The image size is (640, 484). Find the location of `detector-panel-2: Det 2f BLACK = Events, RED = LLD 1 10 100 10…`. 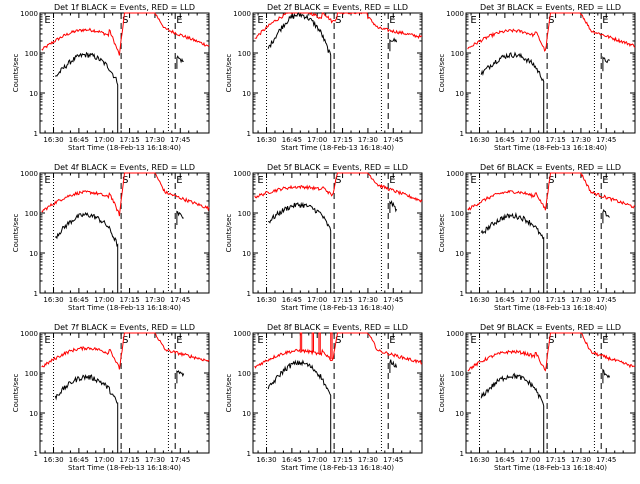

detector-panel-2: Det 2f BLACK = Events, RED = LLD 1 10 100 10… is located at coordinates (324, 77).